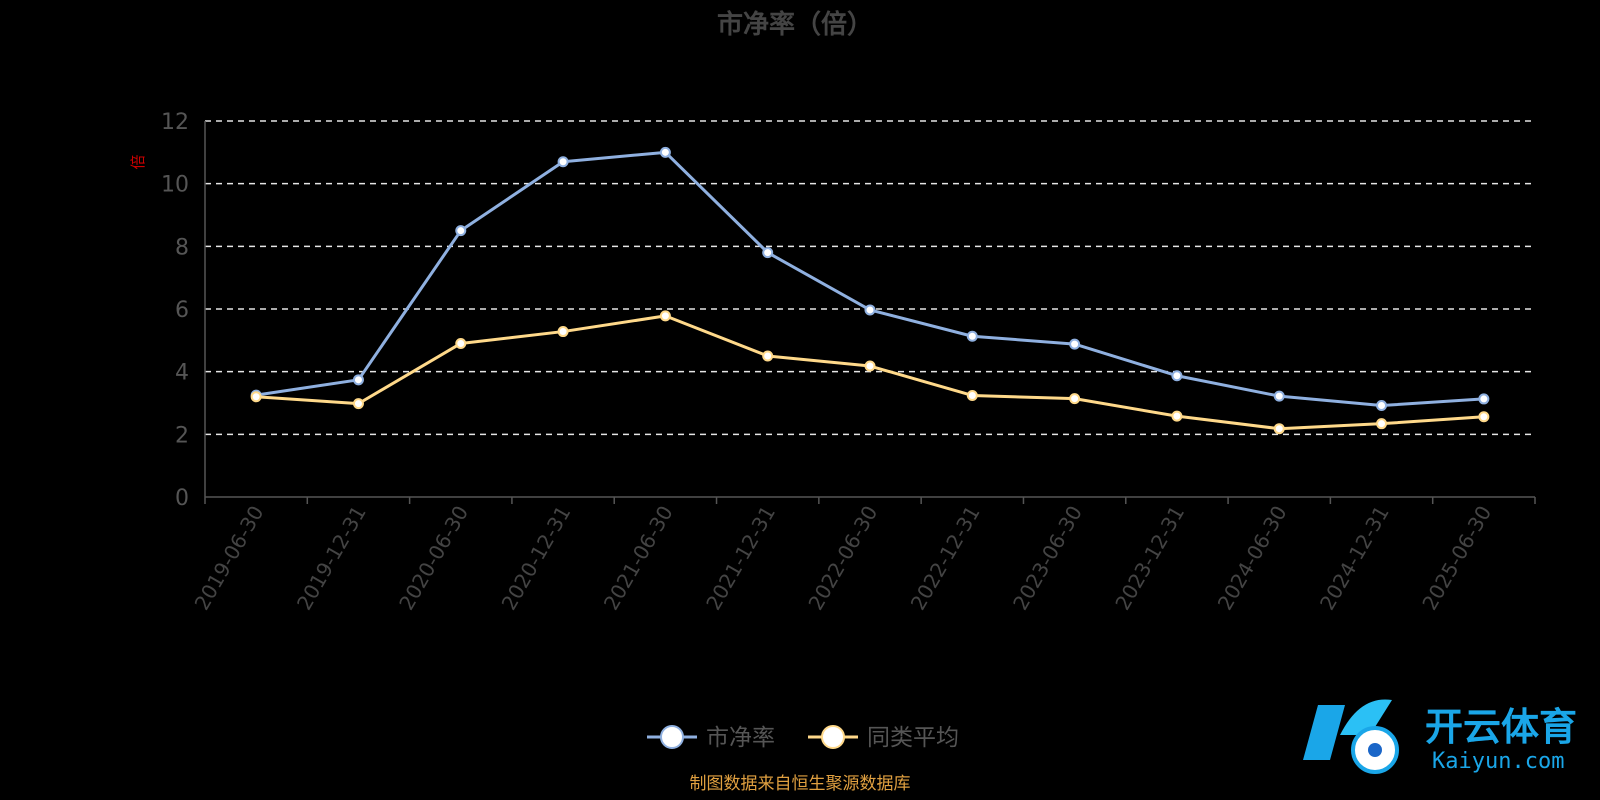  I want to click on x-tick-label: 2020-12-31, so click(536, 558).